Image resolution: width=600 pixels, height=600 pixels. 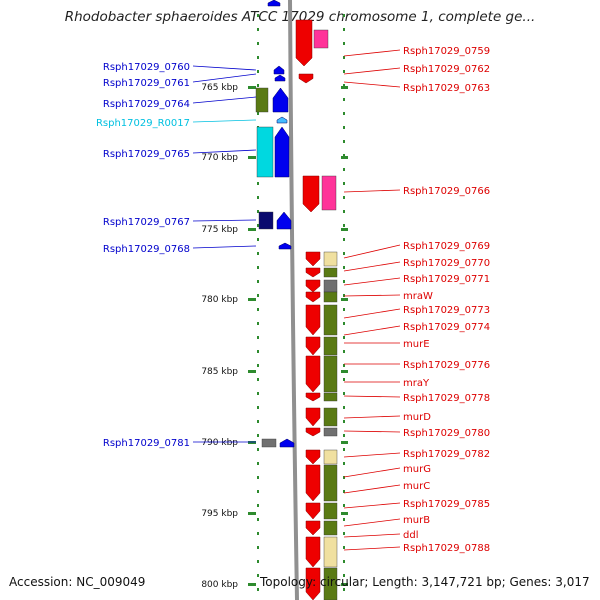 I want to click on gene-label: Rsph17029_0759, so click(x=446, y=51).